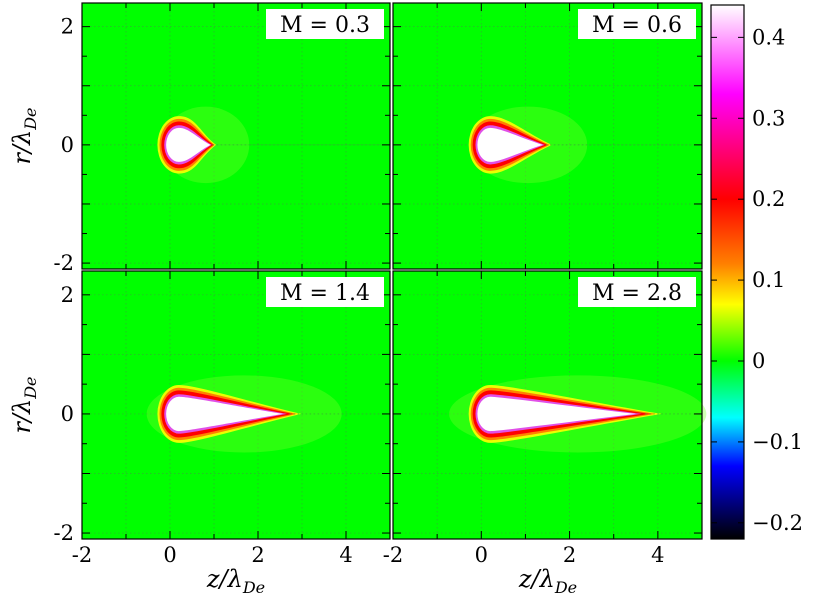  I want to click on colorbar: −0.2 −0.1 0 0.1 0.2 0.3 0.4, so click(756, 272).